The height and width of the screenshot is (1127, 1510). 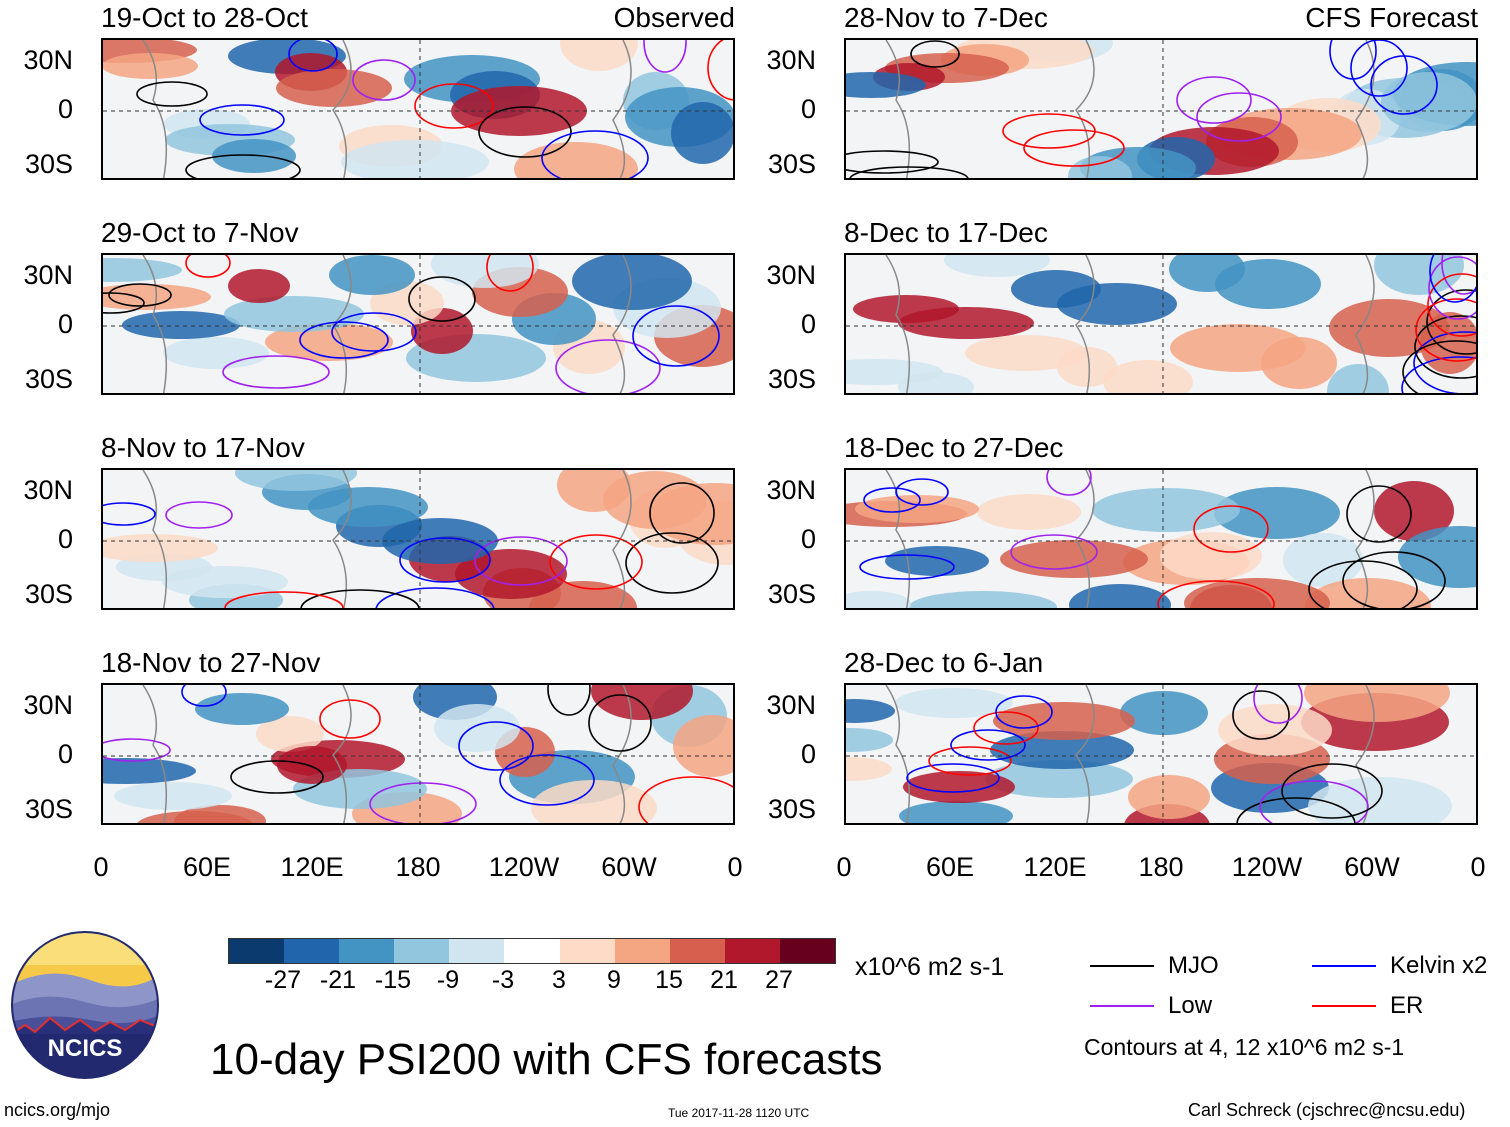 I want to click on colorbar-tick-0: -27, so click(x=283, y=980).